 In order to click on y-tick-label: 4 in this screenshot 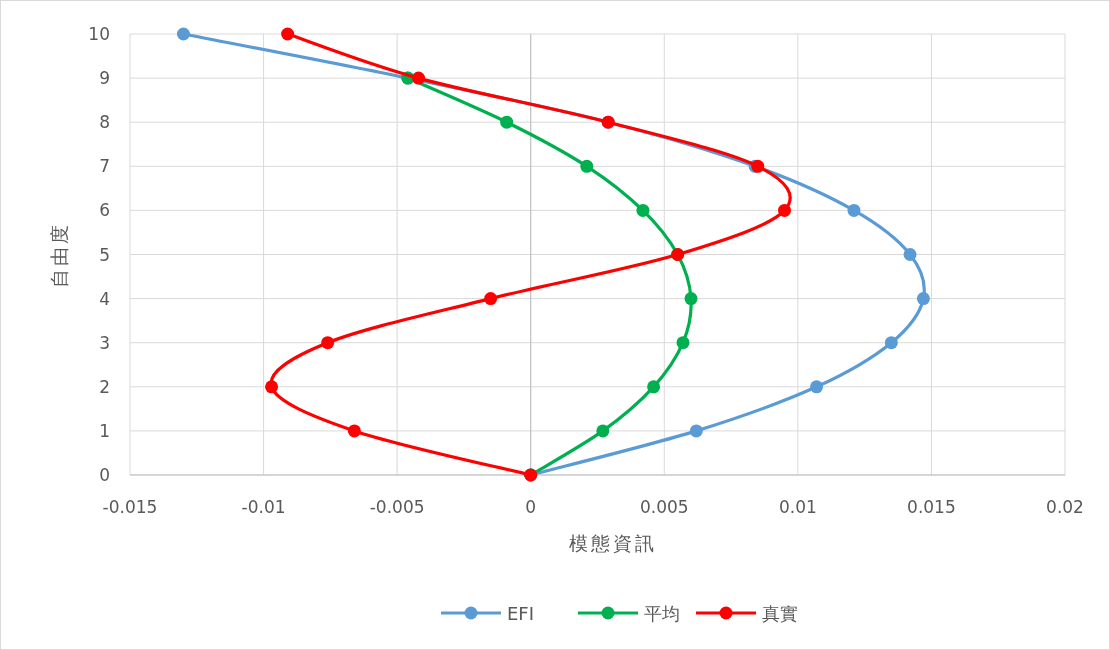, I will do `click(104, 298)`.